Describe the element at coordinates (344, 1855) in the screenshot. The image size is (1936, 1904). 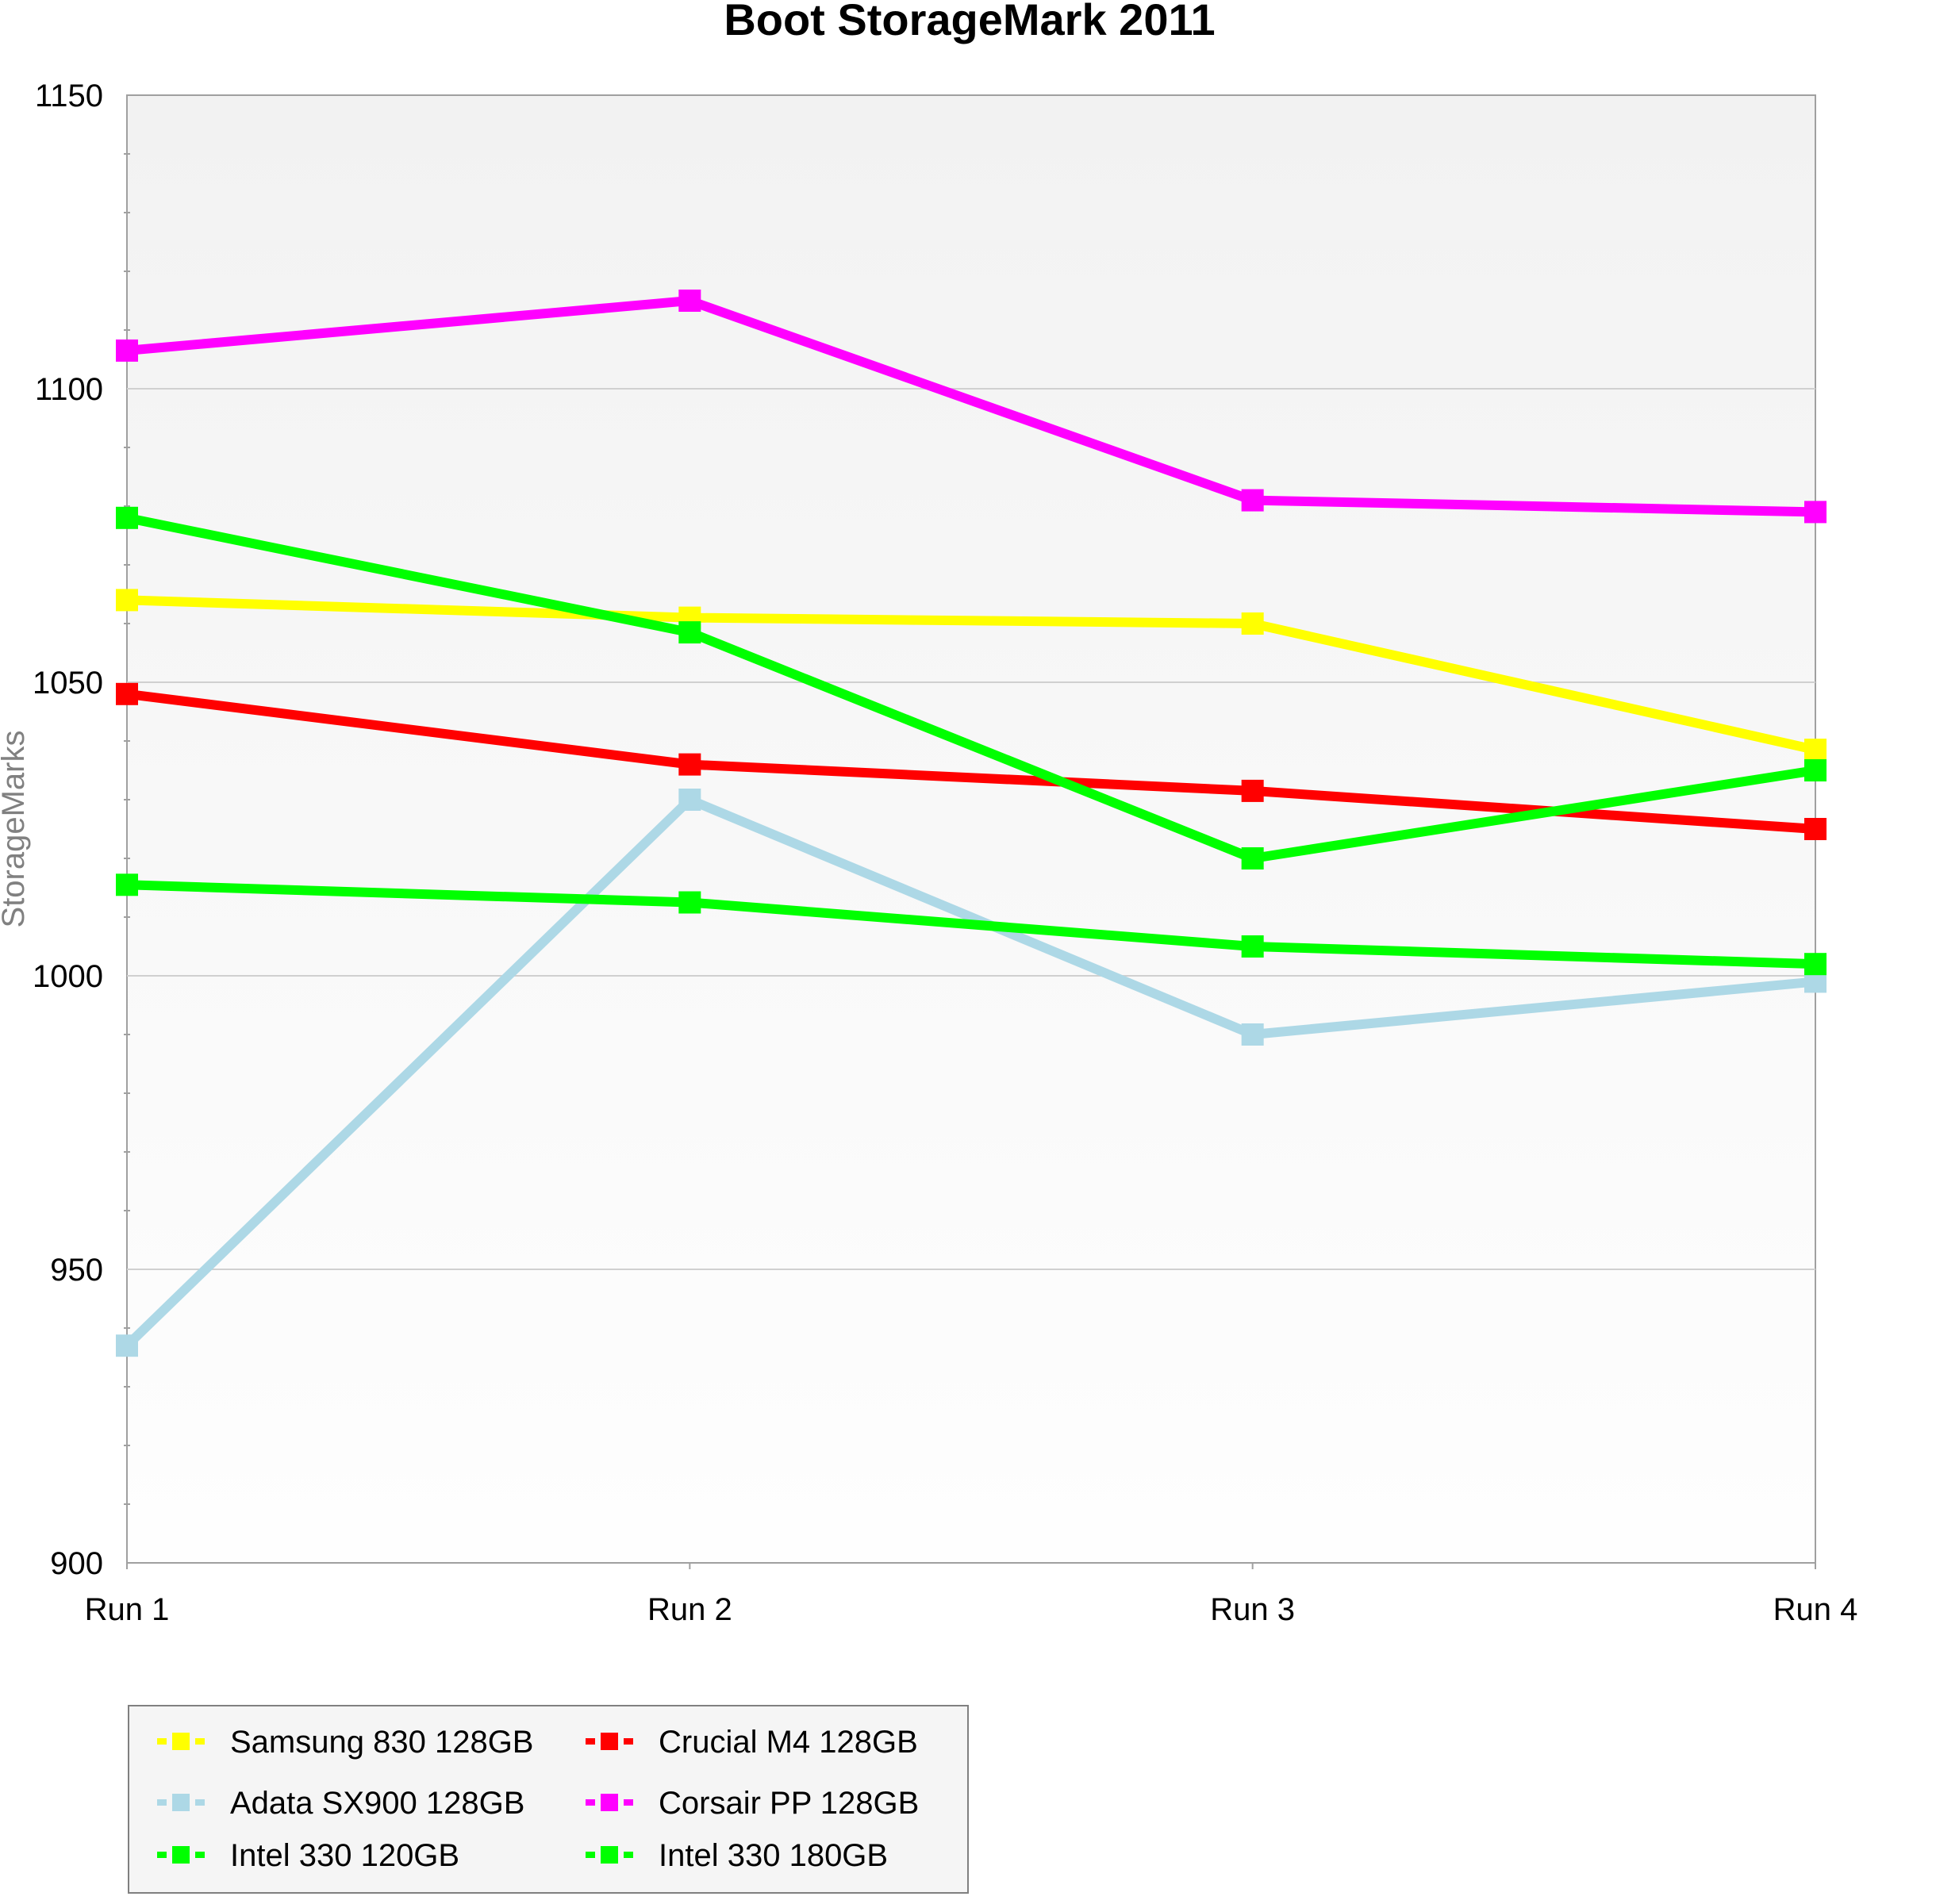
I see `legend-label: Intel 330 120GB` at that location.